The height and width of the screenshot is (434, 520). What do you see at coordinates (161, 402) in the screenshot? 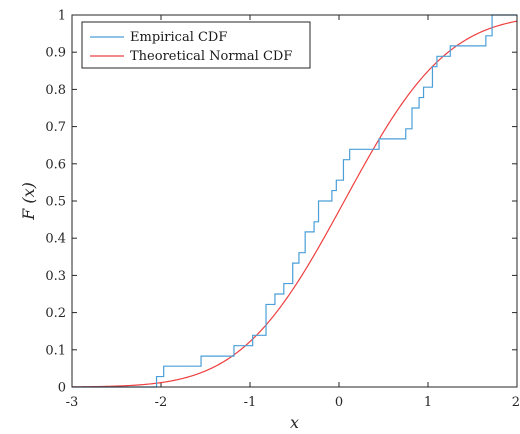
I see `x-tick-label: -2` at bounding box center [161, 402].